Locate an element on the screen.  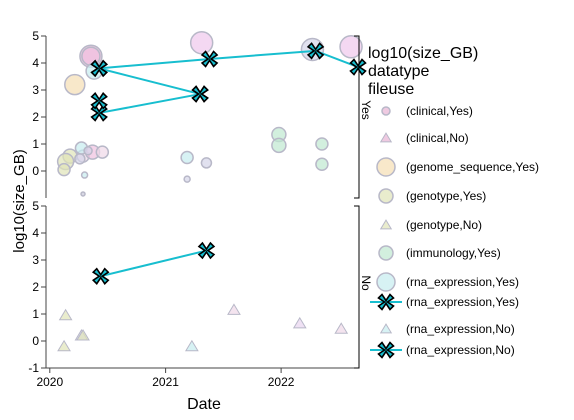
y-tick-label: -1 is located at coordinates (33, 368).